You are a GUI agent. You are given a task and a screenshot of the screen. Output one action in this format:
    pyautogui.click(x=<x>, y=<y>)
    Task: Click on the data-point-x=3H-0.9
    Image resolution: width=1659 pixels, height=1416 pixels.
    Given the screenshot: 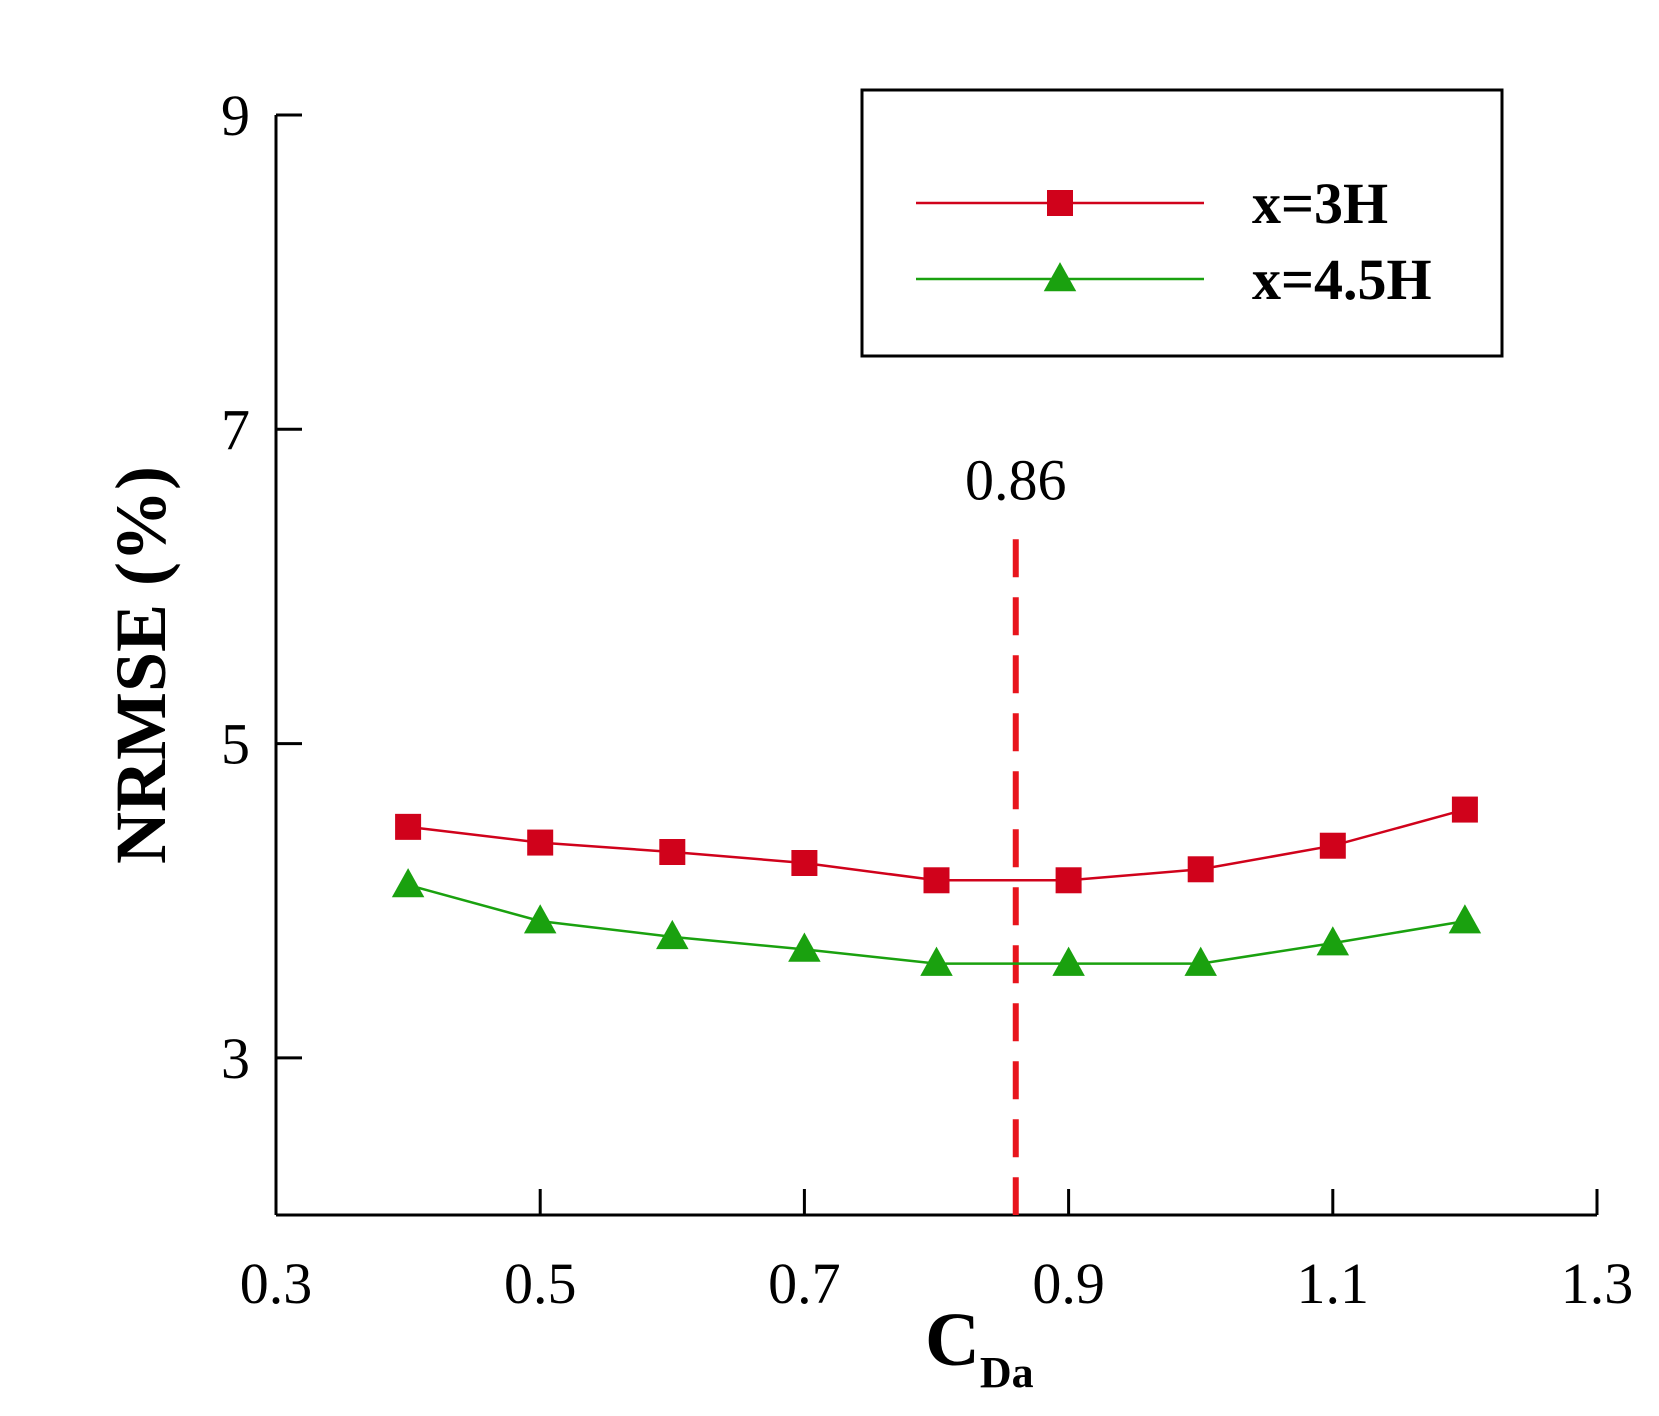 What is the action you would take?
    pyautogui.click(x=1068, y=880)
    